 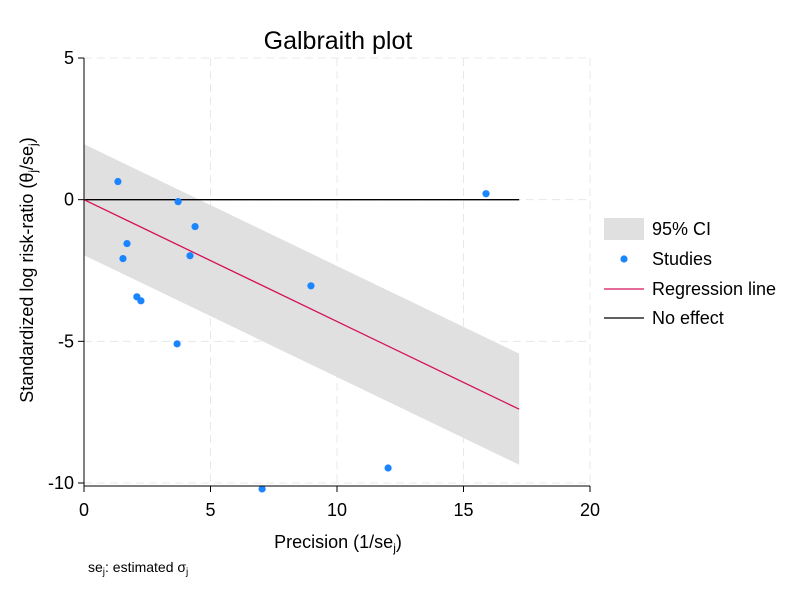 What do you see at coordinates (84, 510) in the screenshot?
I see `x-tick-label: 0` at bounding box center [84, 510].